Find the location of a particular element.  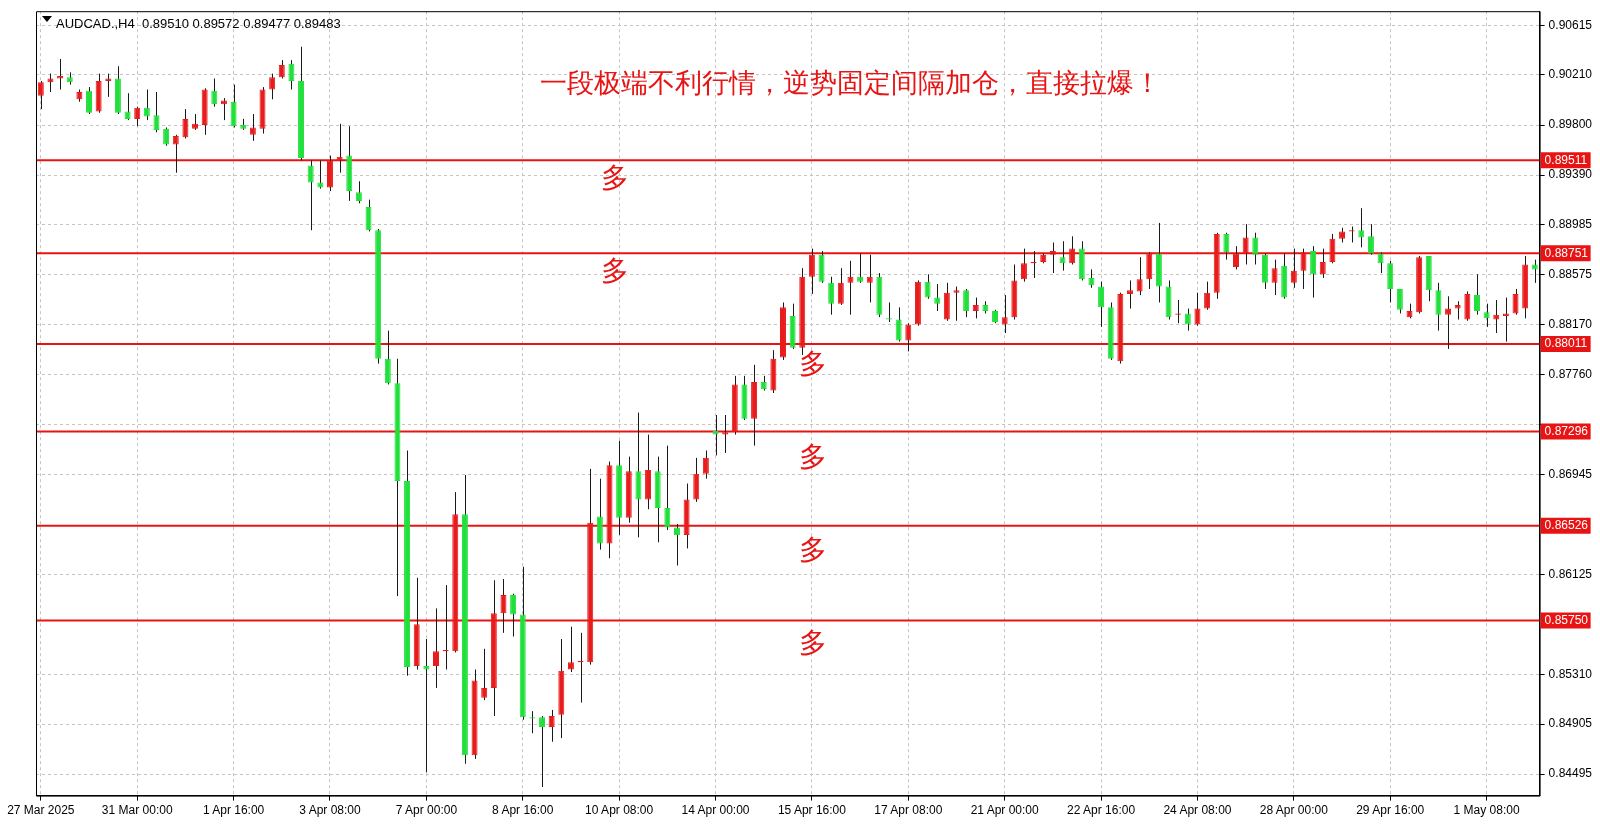

x-tick-label: 31 Mar 00:00 is located at coordinates (137, 810).